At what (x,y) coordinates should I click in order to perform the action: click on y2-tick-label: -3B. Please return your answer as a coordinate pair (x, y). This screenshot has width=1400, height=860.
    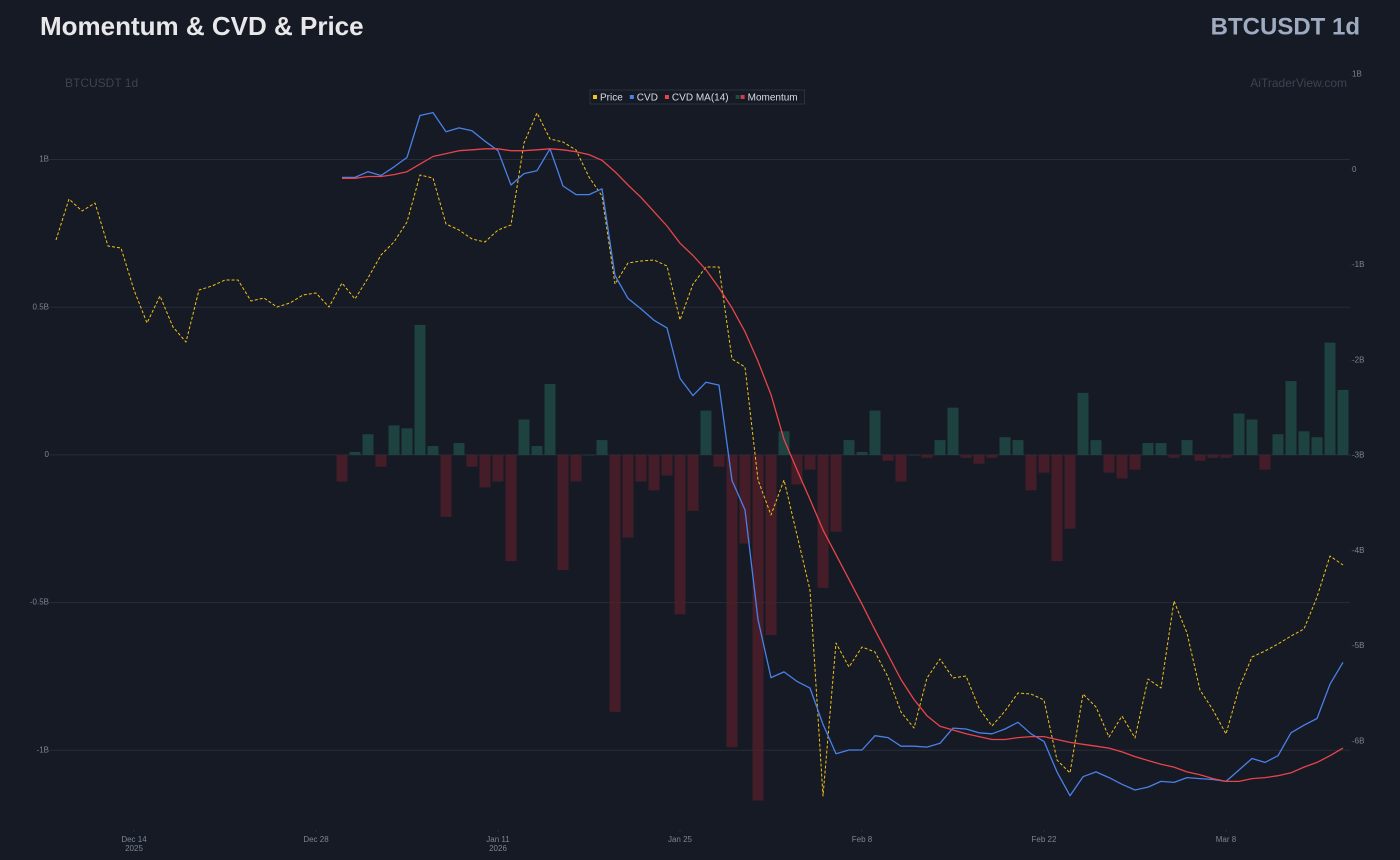
    Looking at the image, I should click on (1358, 455).